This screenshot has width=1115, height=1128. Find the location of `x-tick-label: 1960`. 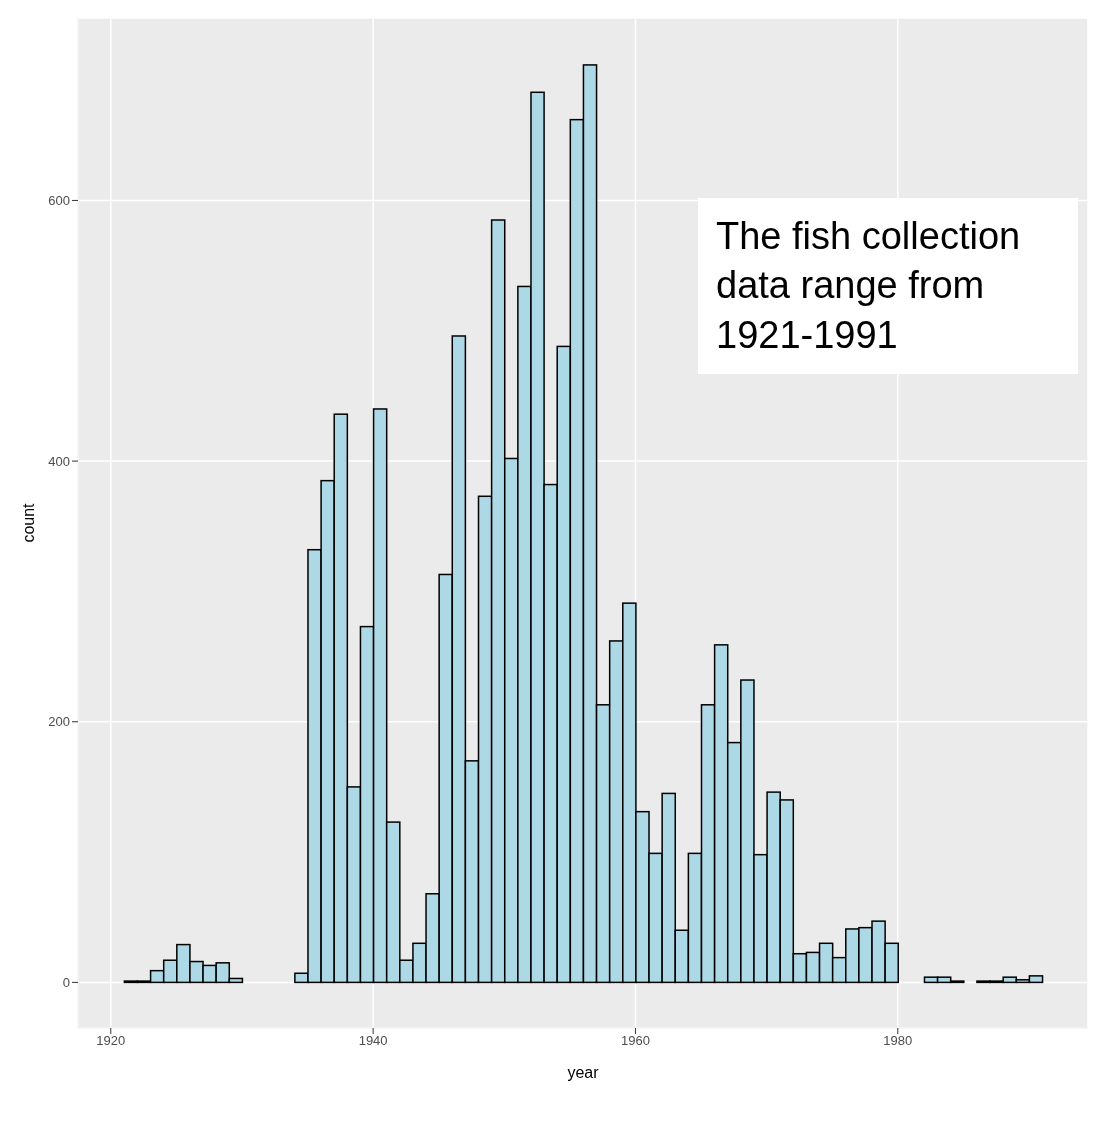

x-tick-label: 1960 is located at coordinates (635, 1041).